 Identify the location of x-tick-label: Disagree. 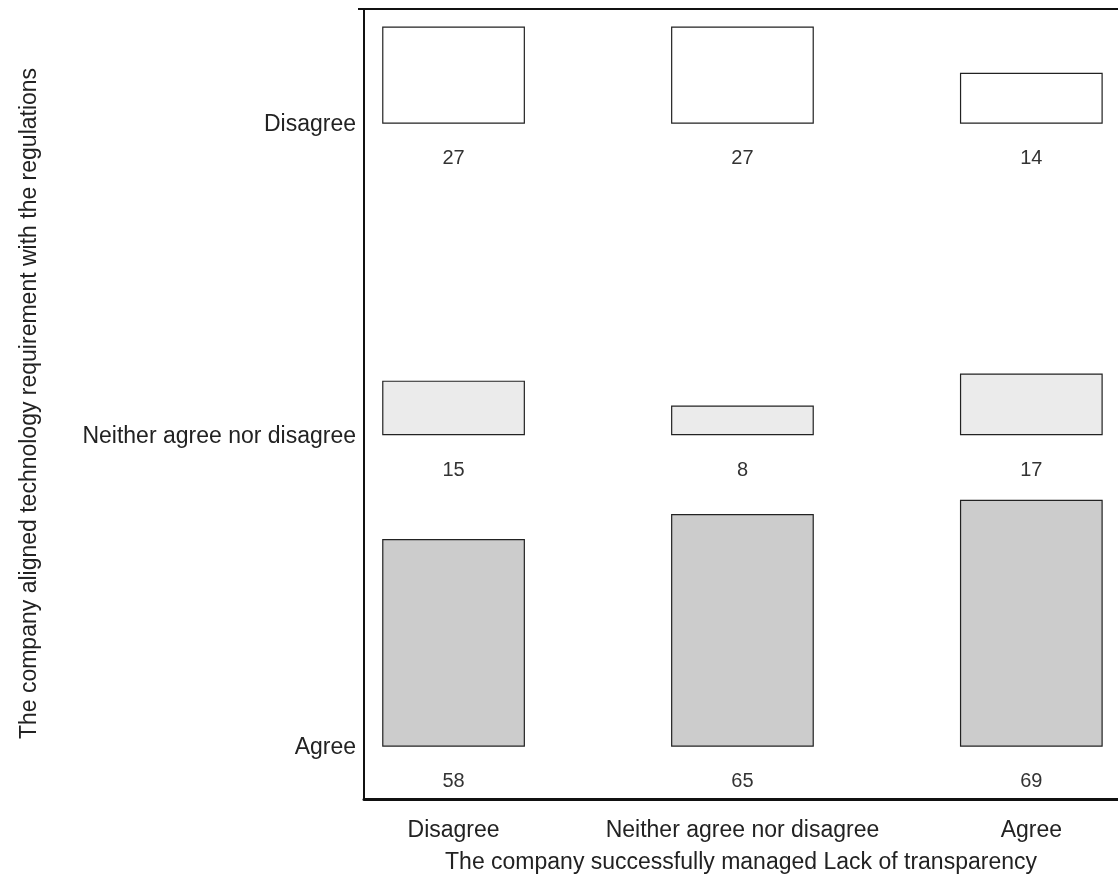
(453, 828).